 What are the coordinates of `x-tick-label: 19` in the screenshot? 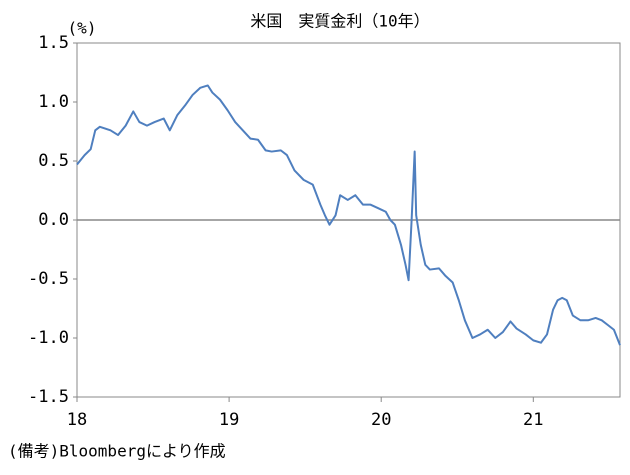 It's located at (229, 420).